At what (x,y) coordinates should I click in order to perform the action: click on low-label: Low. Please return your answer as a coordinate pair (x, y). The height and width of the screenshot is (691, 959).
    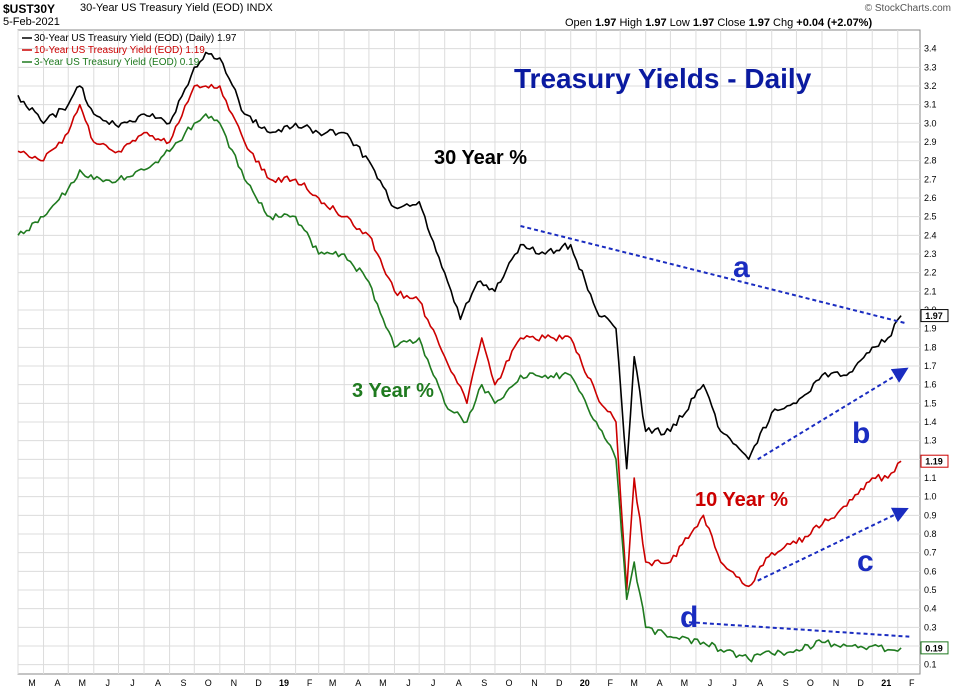
    Looking at the image, I should click on (679, 23).